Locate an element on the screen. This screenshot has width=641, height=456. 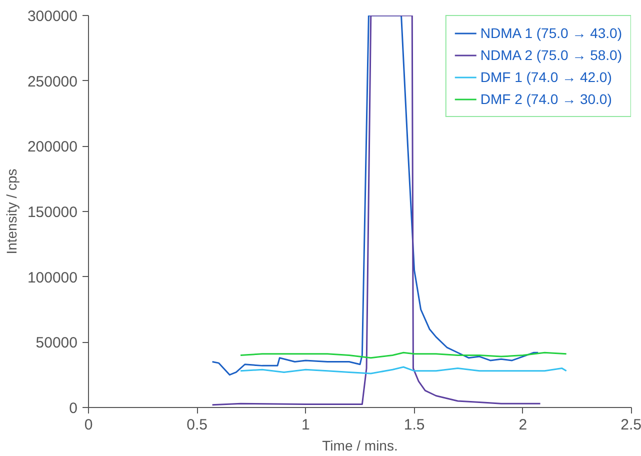
line-series is located at coordinates (404, 370).